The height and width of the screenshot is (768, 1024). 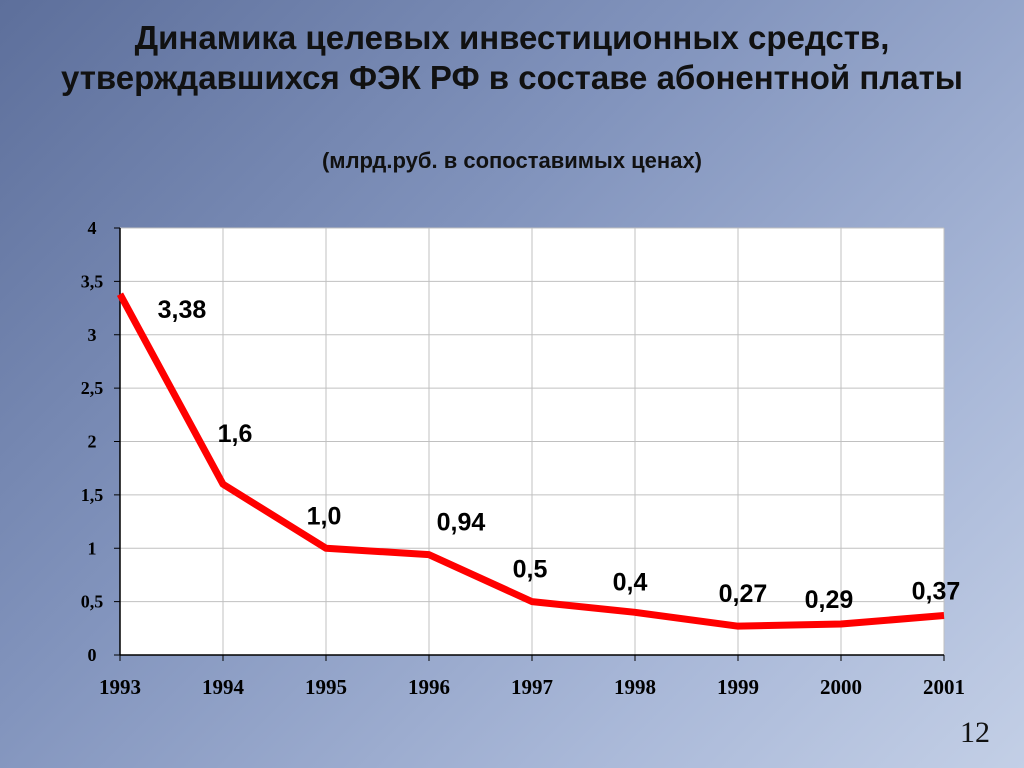 What do you see at coordinates (630, 582) in the screenshot?
I see `data-label: 0,4` at bounding box center [630, 582].